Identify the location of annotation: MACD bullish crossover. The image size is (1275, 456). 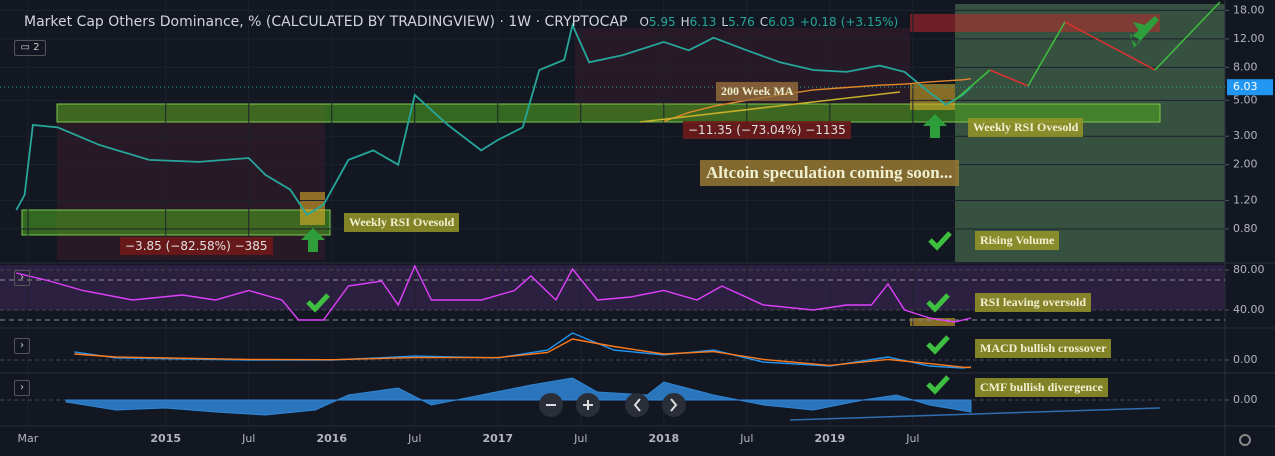
(1043, 348).